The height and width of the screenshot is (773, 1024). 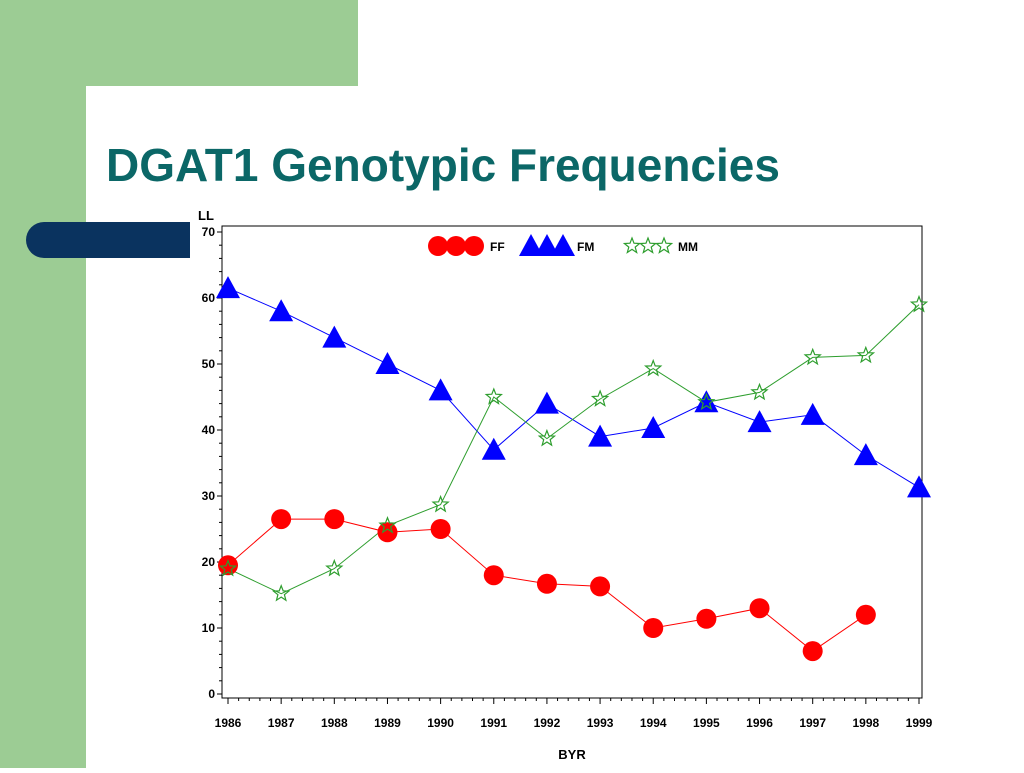 What do you see at coordinates (206, 215) in the screenshot?
I see `y-axis-label: LL` at bounding box center [206, 215].